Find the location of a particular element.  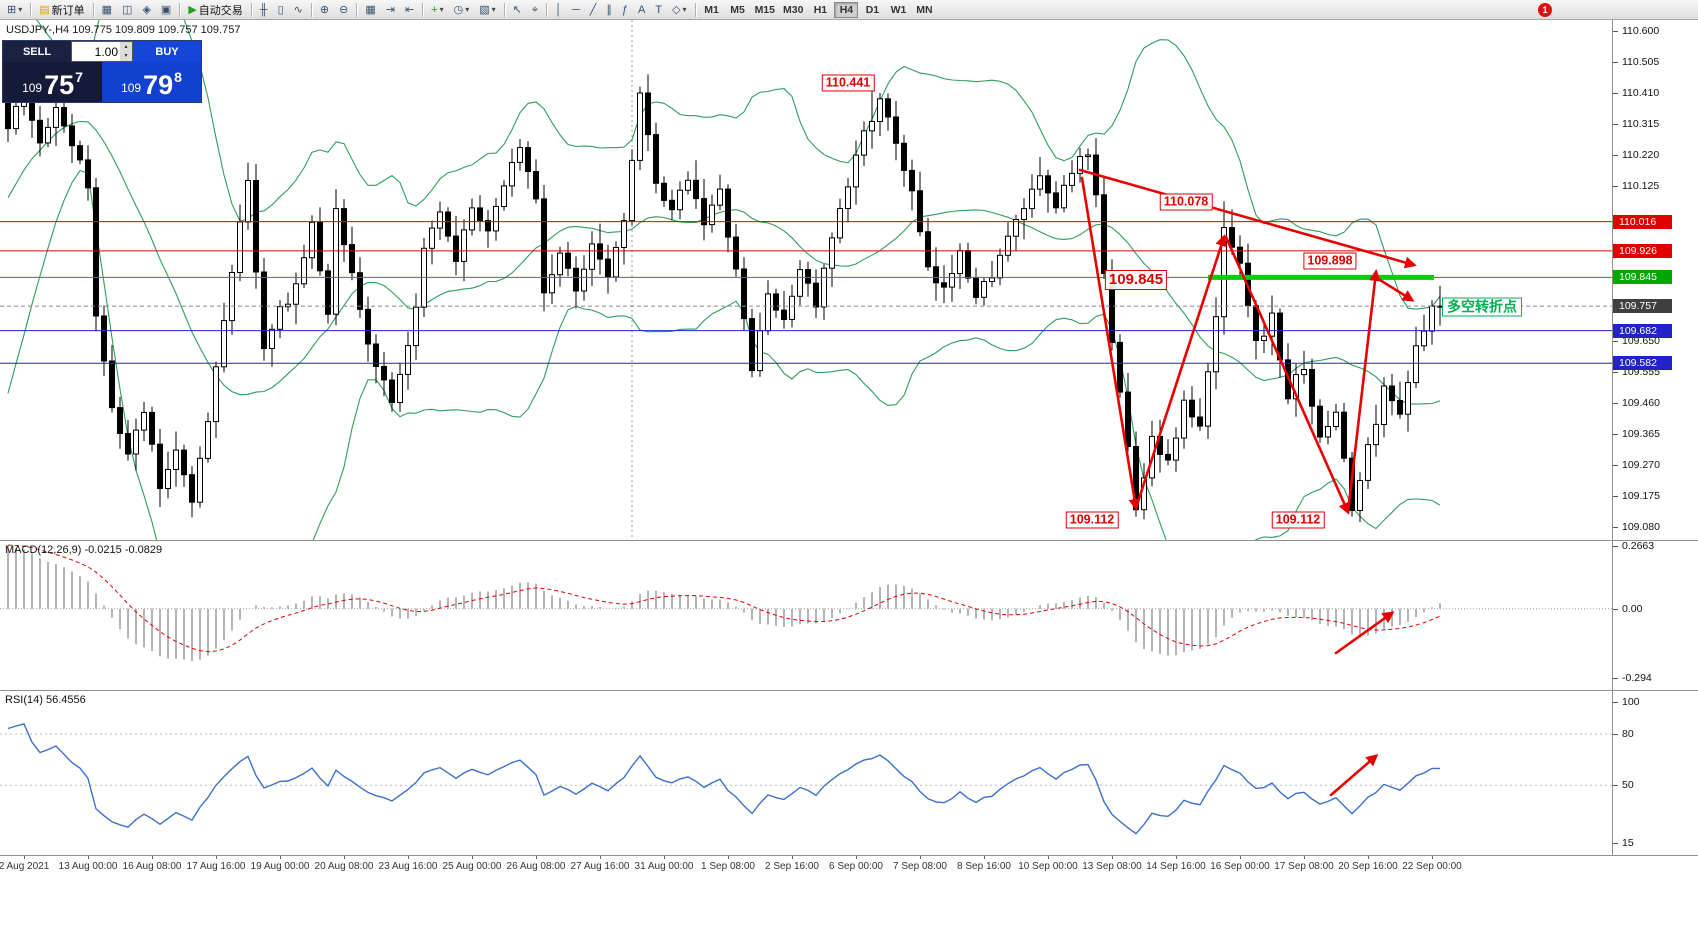

price-annotation: 110.078 is located at coordinates (1186, 202).